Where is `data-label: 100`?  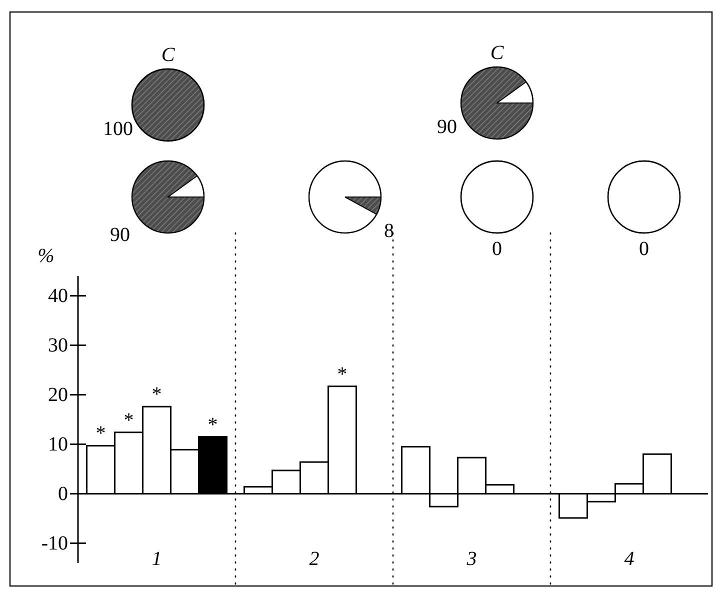
data-label: 100 is located at coordinates (118, 129).